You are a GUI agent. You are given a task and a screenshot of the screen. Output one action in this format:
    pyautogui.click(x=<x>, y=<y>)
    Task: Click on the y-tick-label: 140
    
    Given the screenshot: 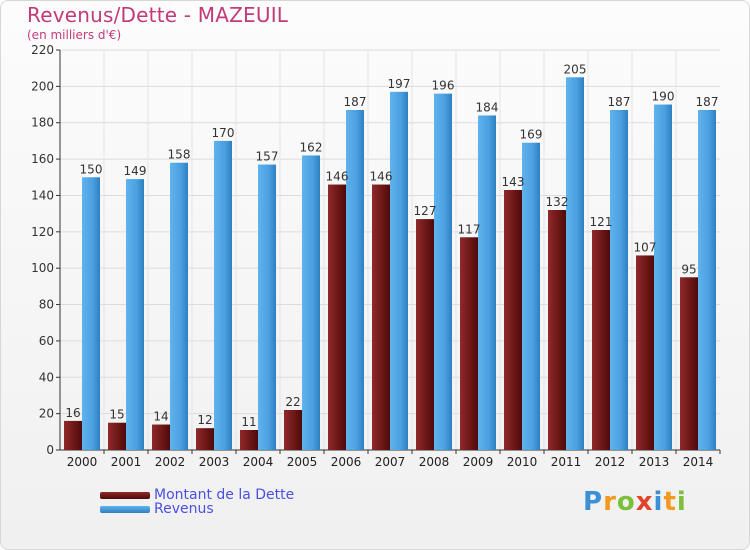 What is the action you would take?
    pyautogui.click(x=42, y=195)
    